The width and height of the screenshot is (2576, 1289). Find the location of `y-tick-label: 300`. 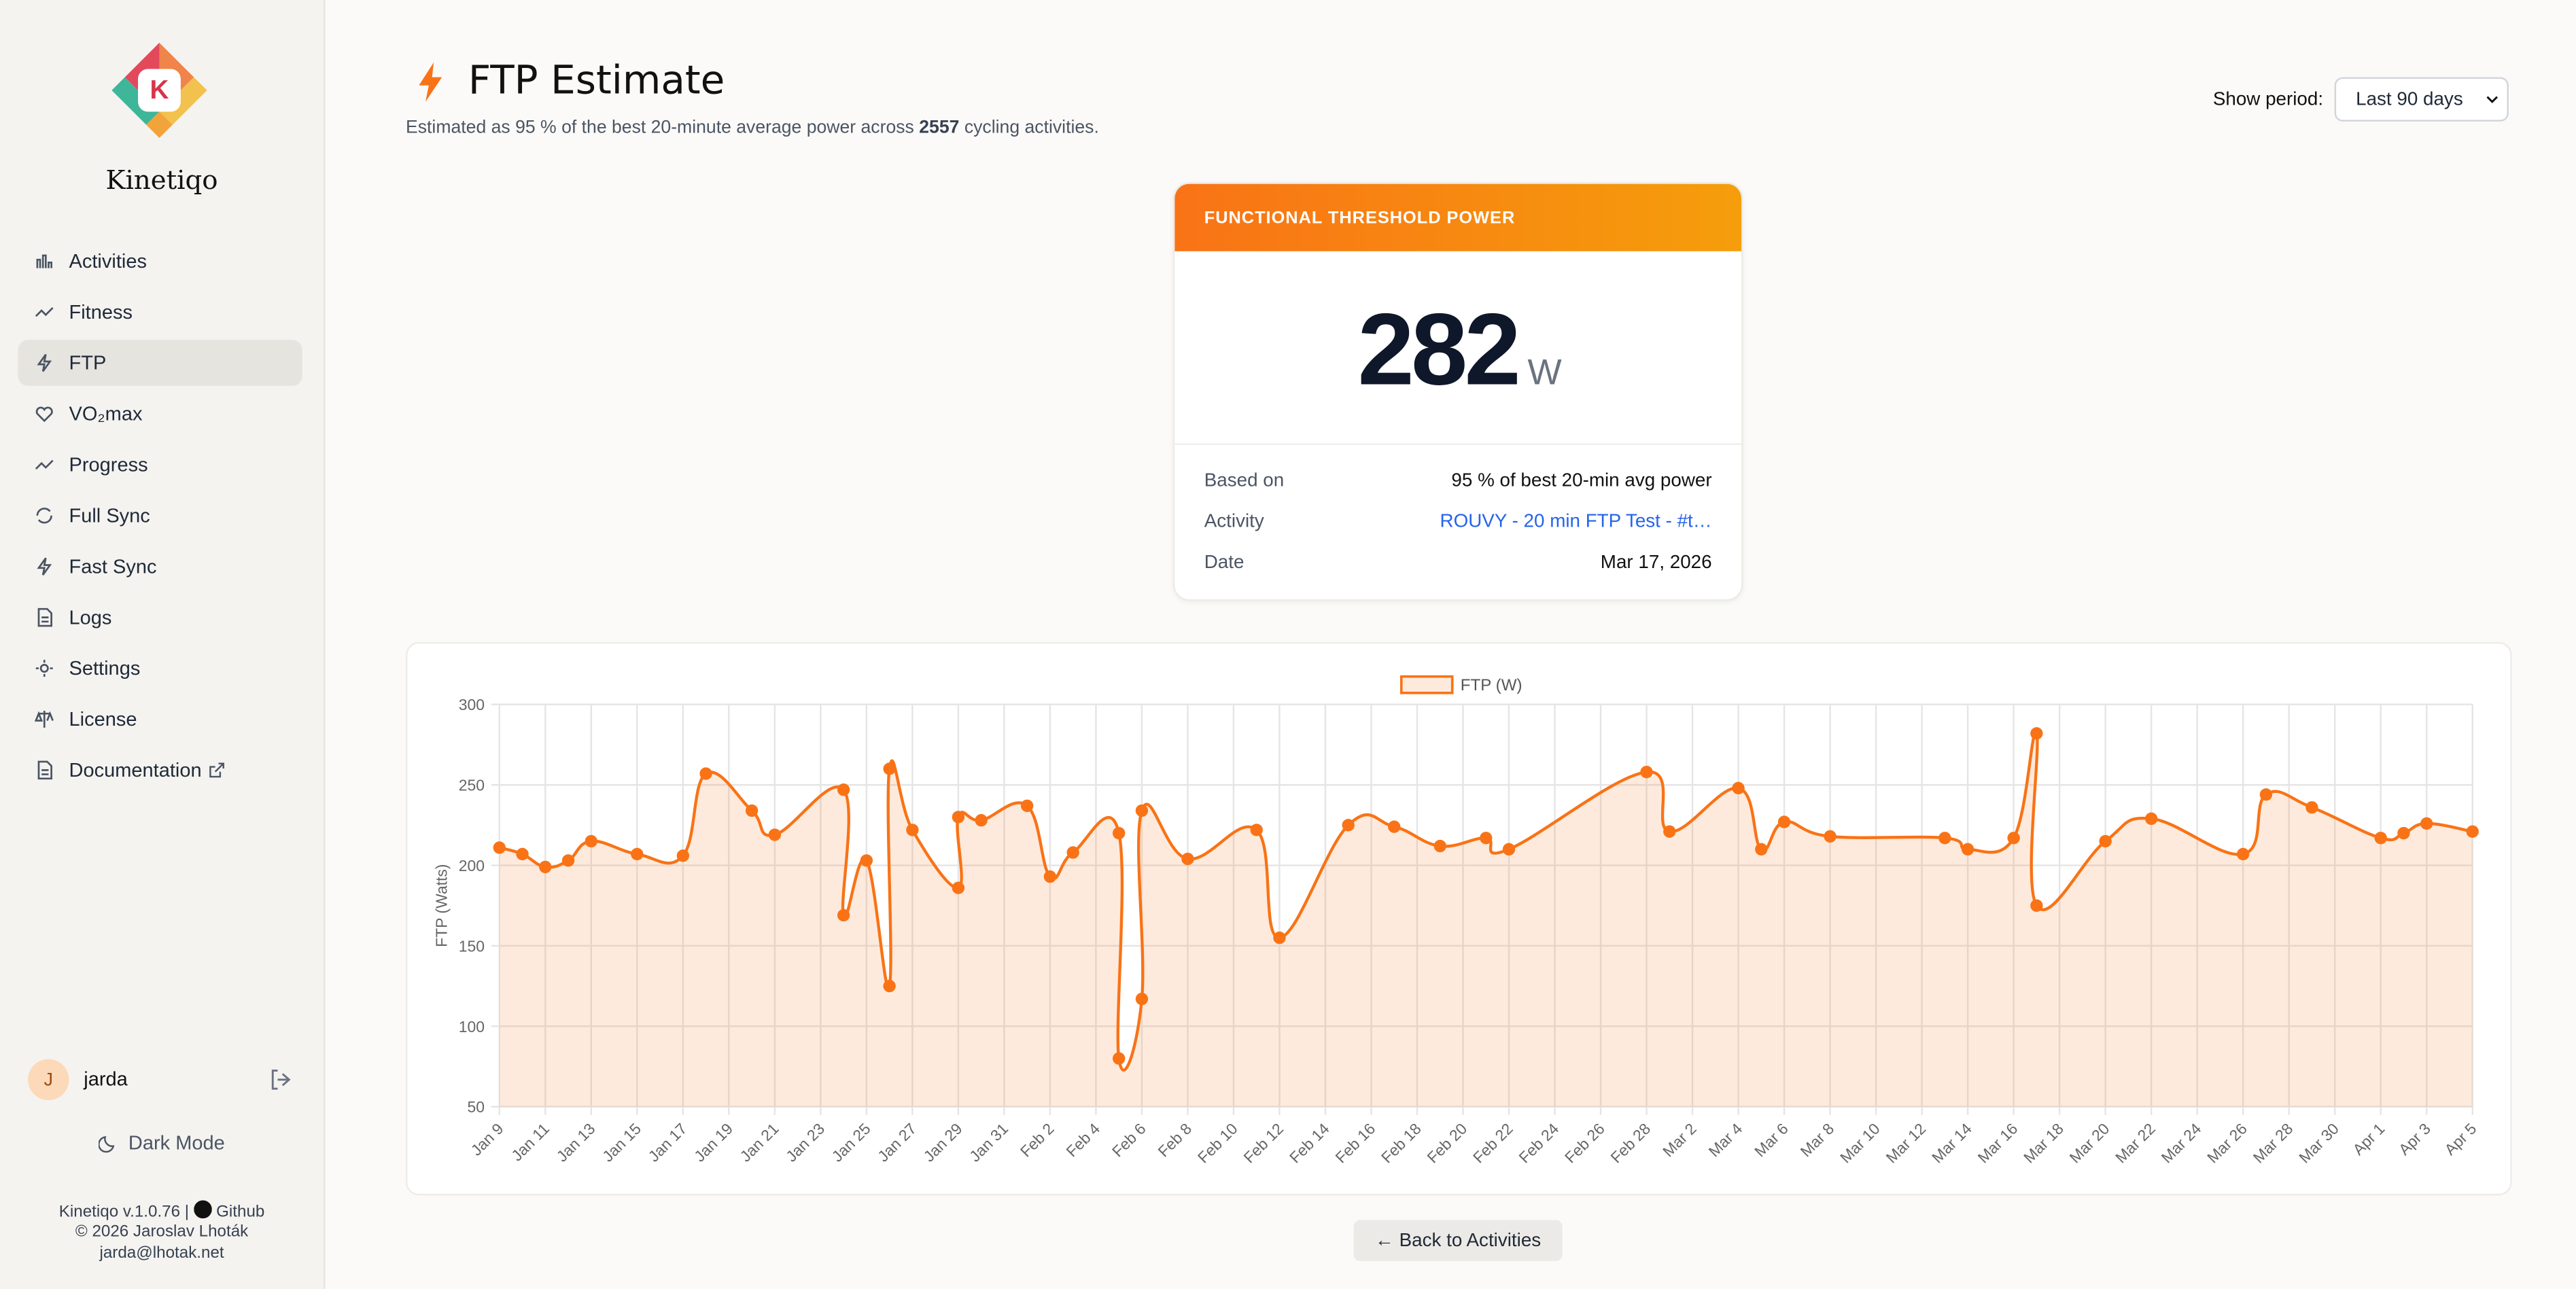

y-tick-label: 300 is located at coordinates (472, 704).